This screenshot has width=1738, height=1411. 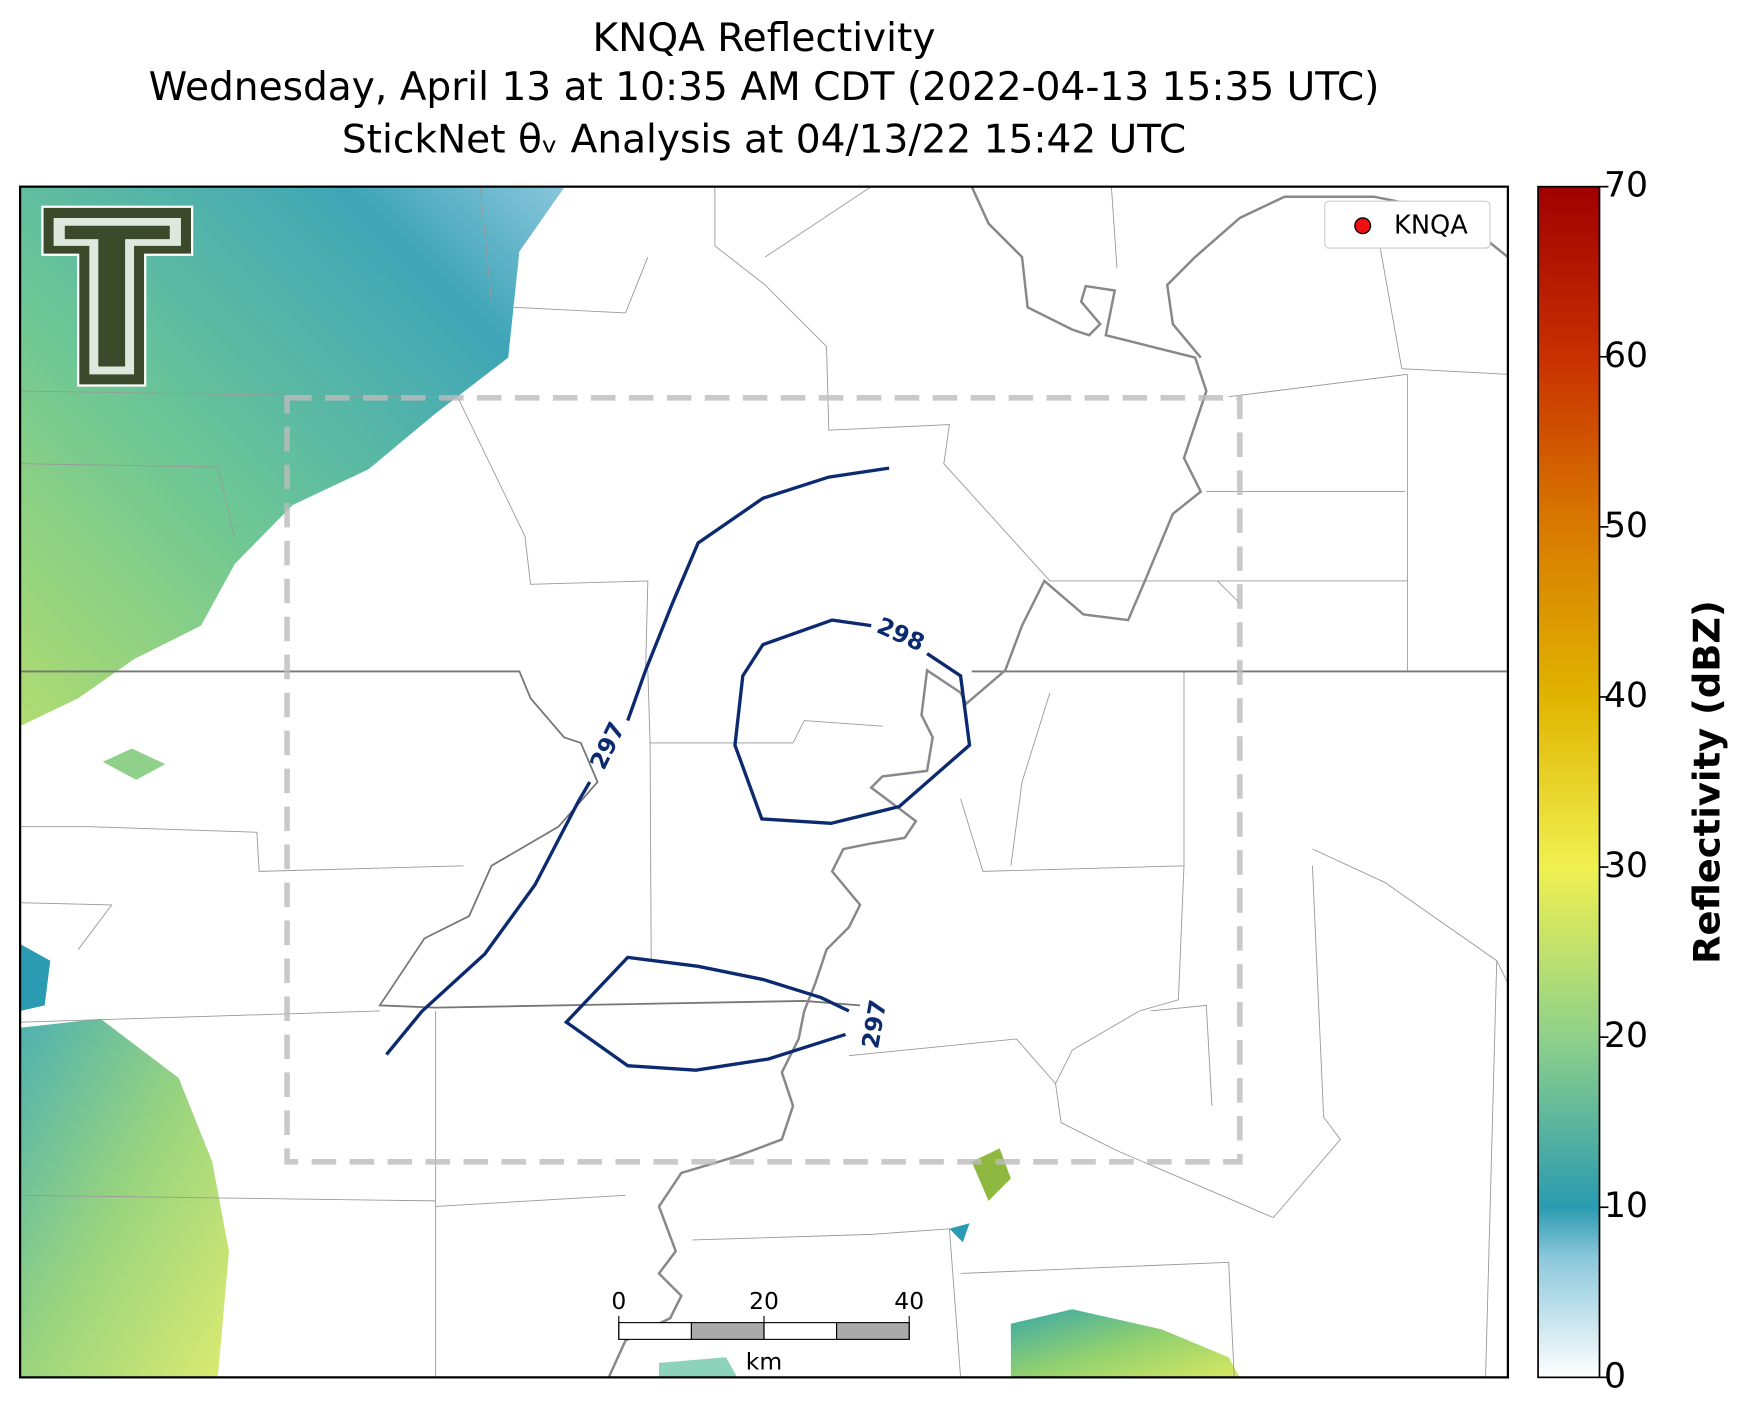 I want to click on colorbar-tick-label: 40, so click(x=1626, y=696).